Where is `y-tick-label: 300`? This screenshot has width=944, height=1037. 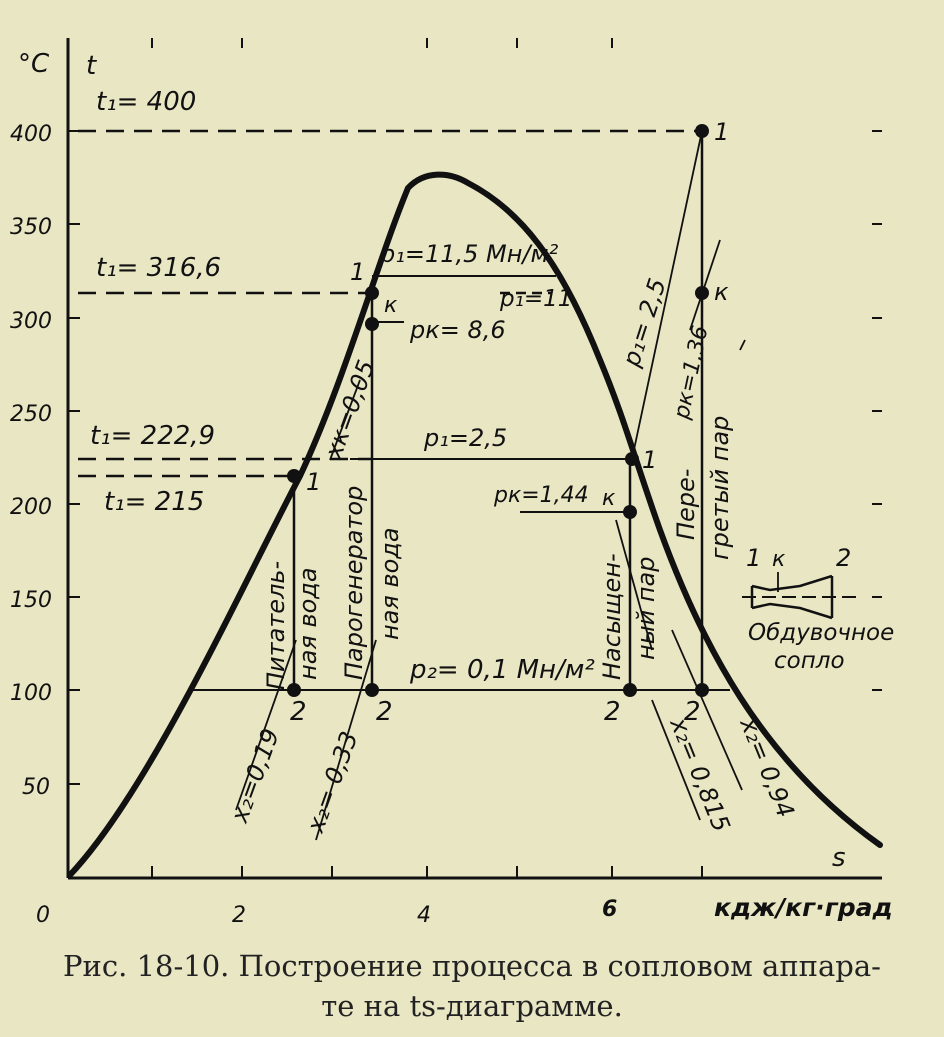 y-tick-label: 300 is located at coordinates (31, 321).